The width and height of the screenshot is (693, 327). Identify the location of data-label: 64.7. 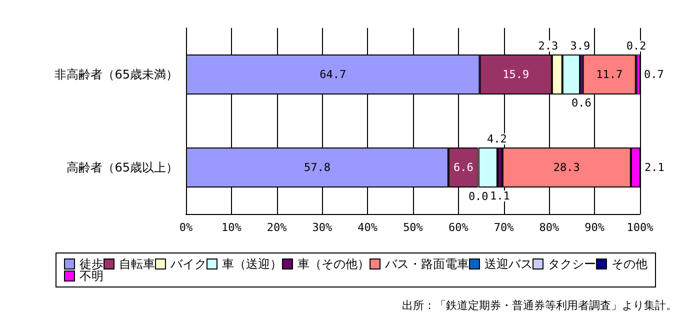
(333, 74).